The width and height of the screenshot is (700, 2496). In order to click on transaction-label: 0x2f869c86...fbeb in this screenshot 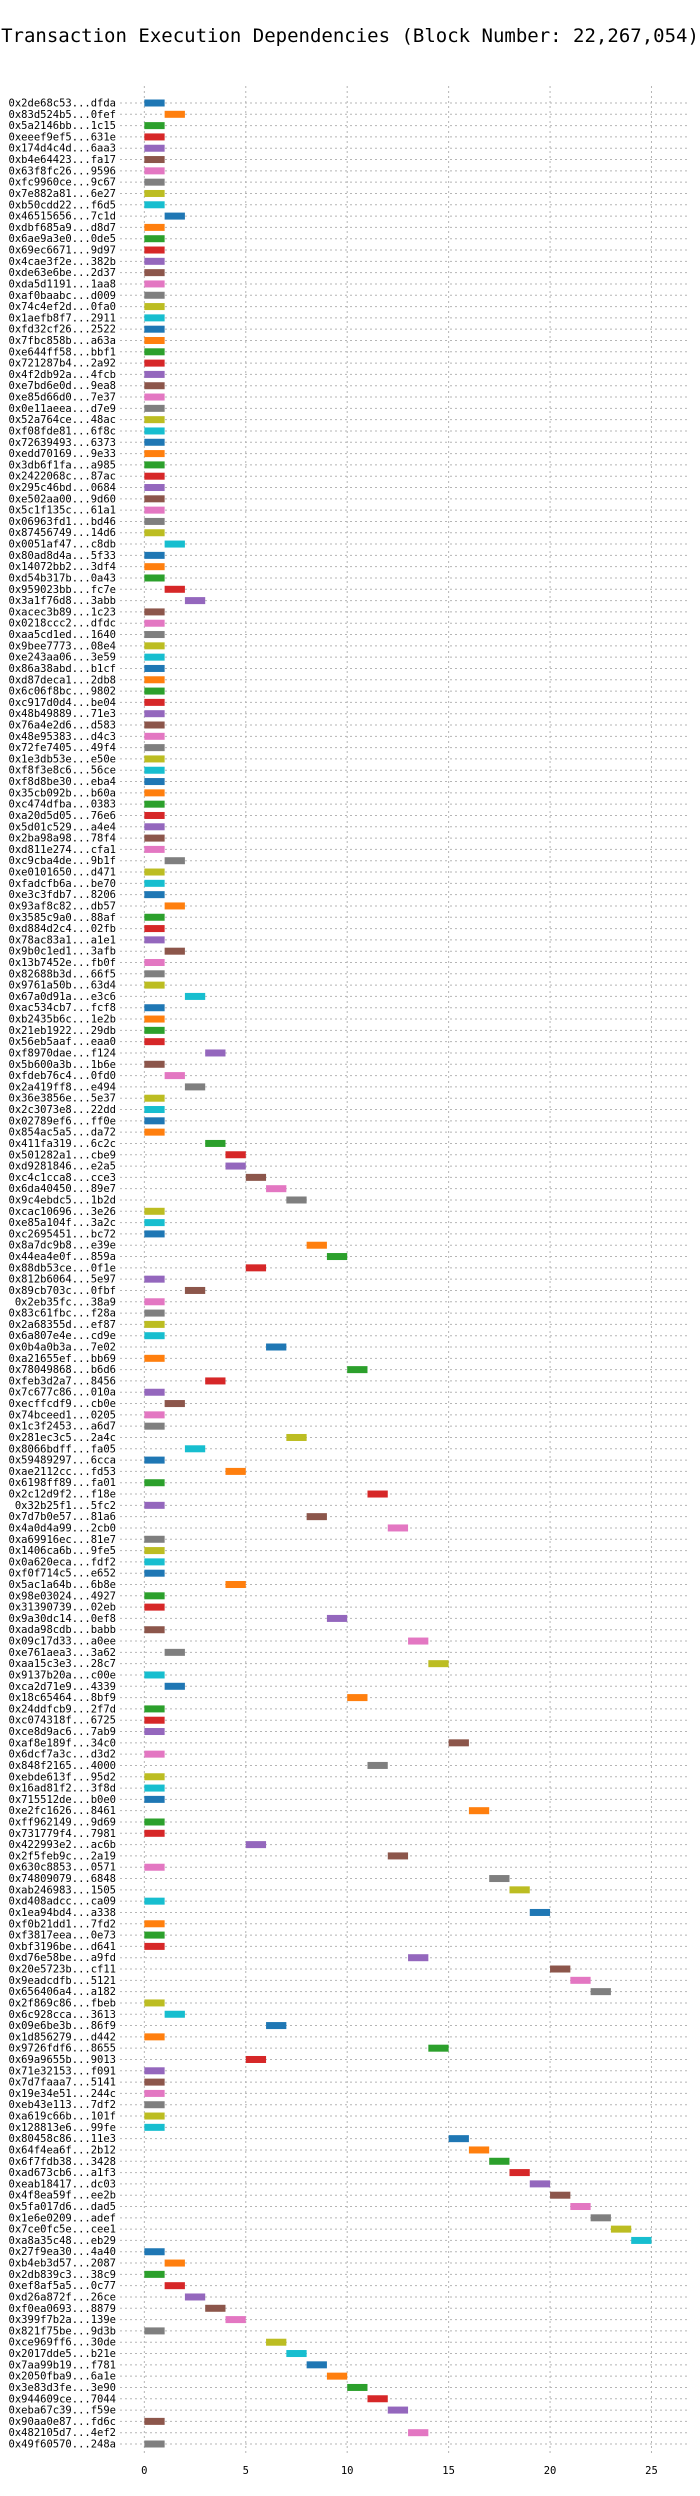, I will do `click(62, 2003)`.